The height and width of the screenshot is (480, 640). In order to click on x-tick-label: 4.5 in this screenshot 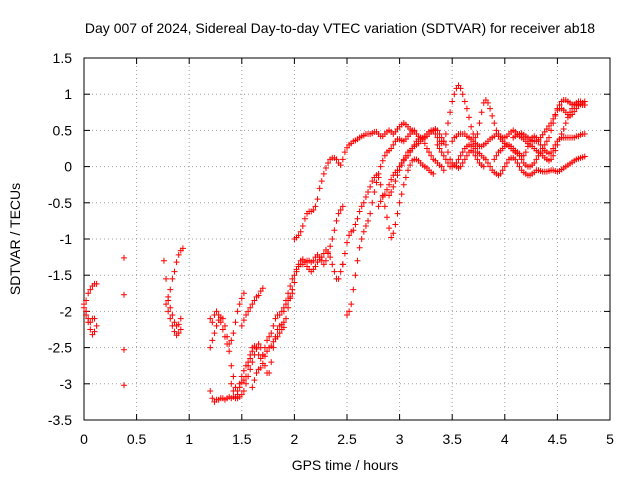, I will do `click(558, 439)`.